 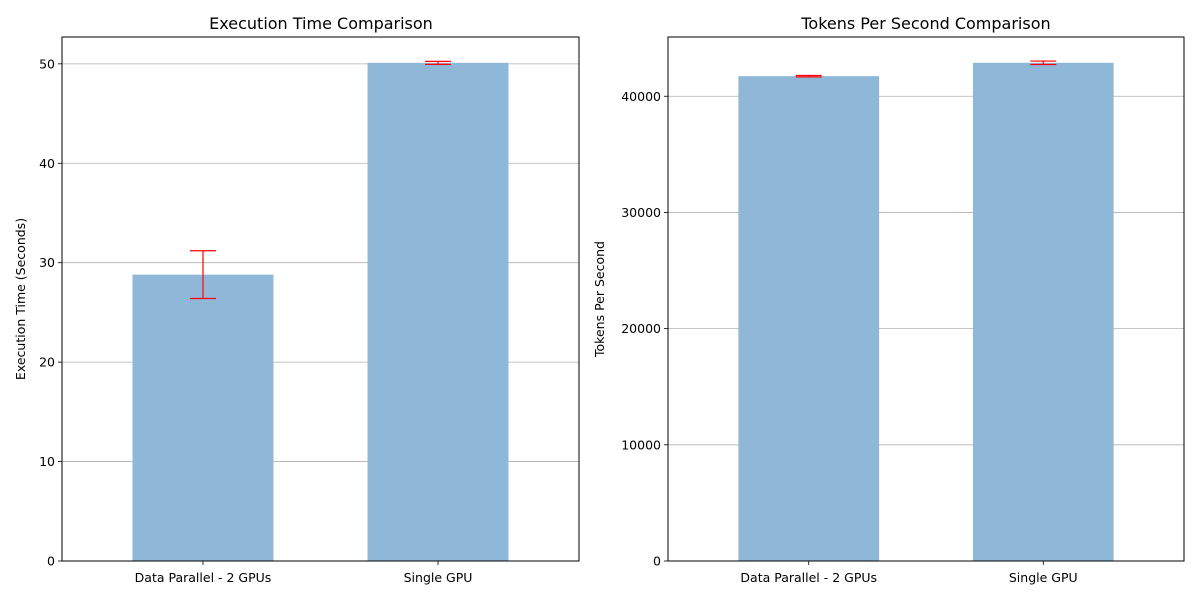 I want to click on y-tick-label: 10000, so click(x=641, y=444).